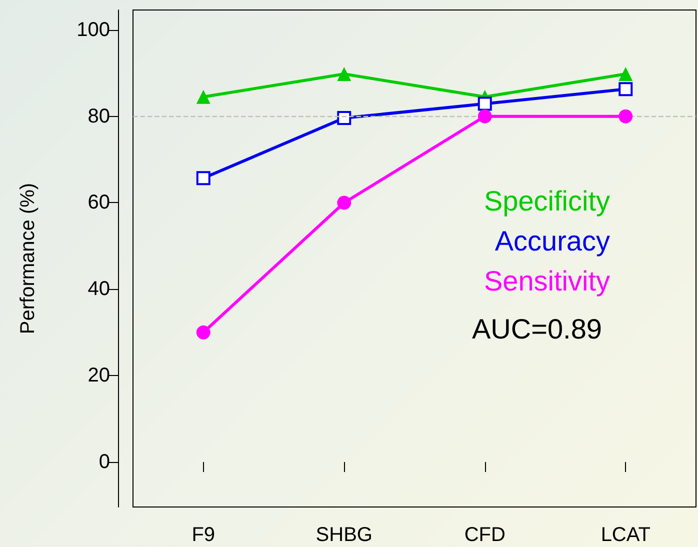 This screenshot has width=698, height=547. What do you see at coordinates (104, 462) in the screenshot?
I see `y-tick-label: 0` at bounding box center [104, 462].